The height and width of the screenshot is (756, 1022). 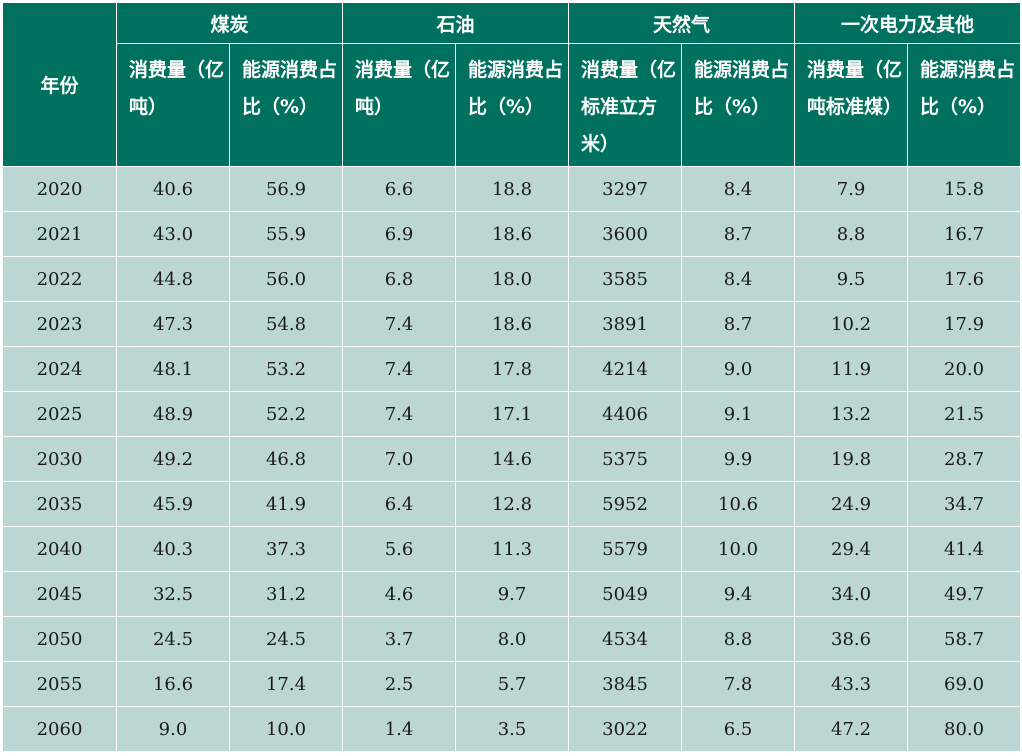 What do you see at coordinates (173, 414) in the screenshot?
I see `coal-consumption-cell: 48.9` at bounding box center [173, 414].